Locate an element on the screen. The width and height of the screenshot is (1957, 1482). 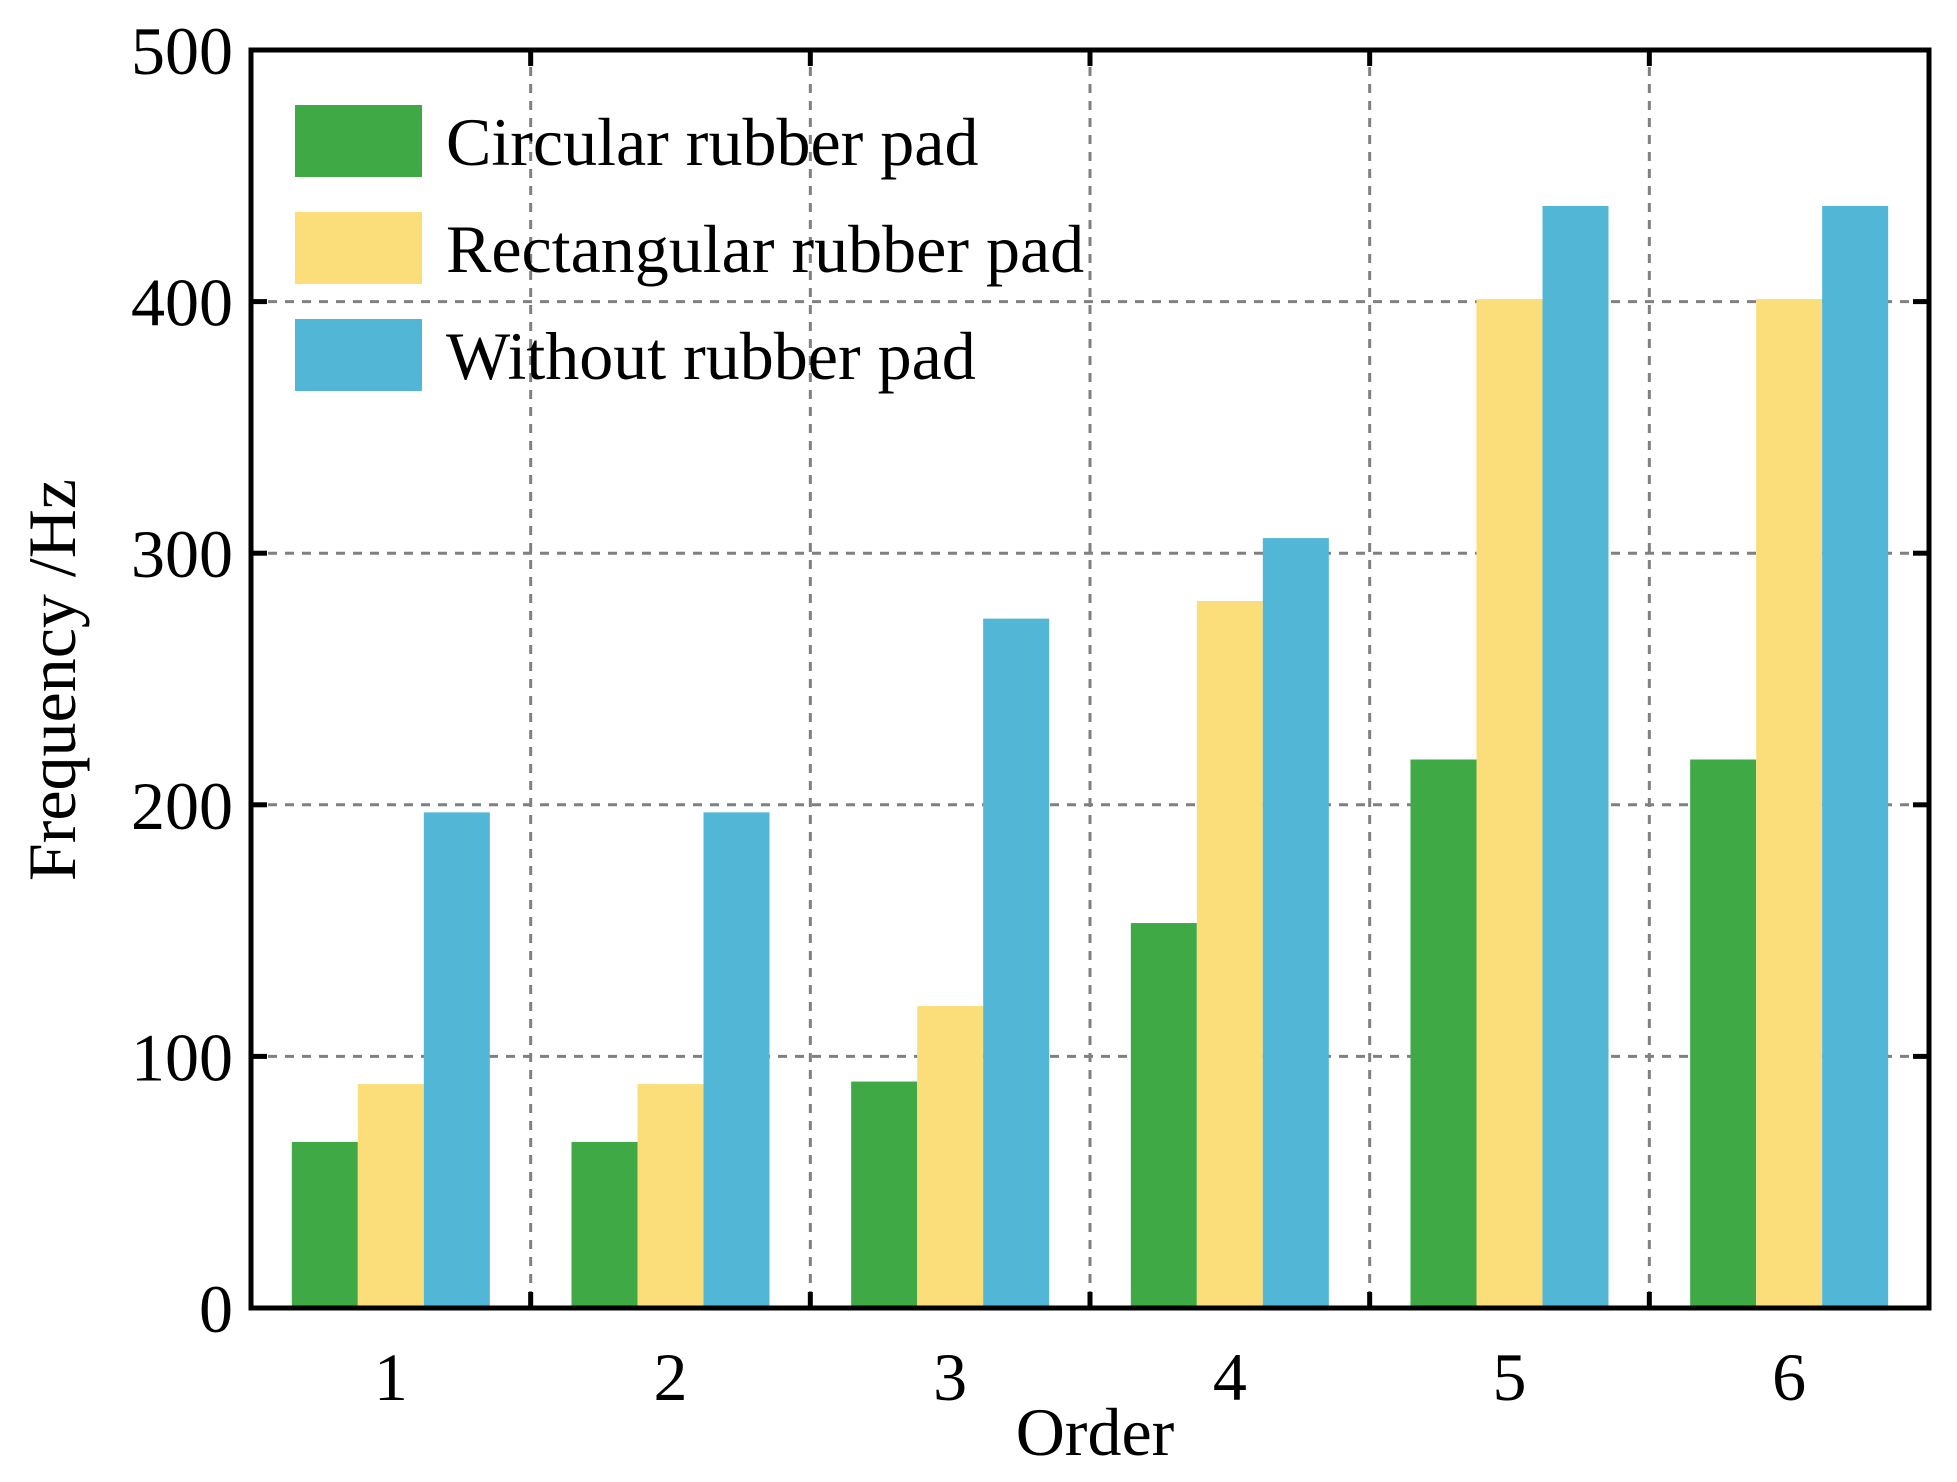
x-tick-label: 1 is located at coordinates (391, 1377).